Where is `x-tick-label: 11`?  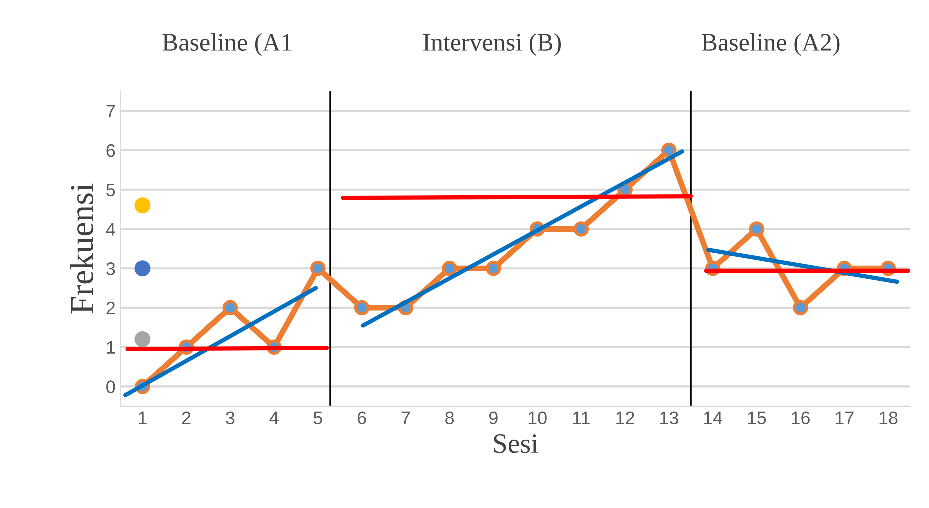
x-tick-label: 11 is located at coordinates (581, 418).